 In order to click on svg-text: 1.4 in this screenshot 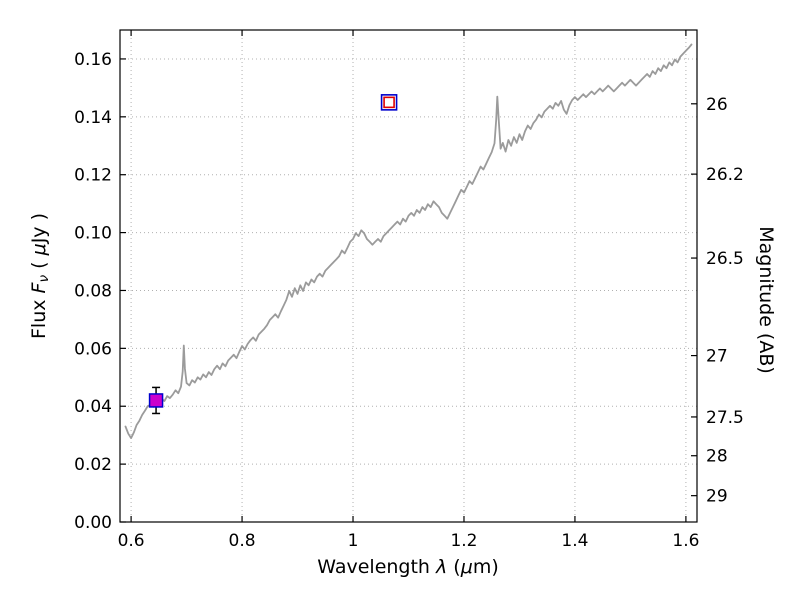, I will do `click(574, 541)`.